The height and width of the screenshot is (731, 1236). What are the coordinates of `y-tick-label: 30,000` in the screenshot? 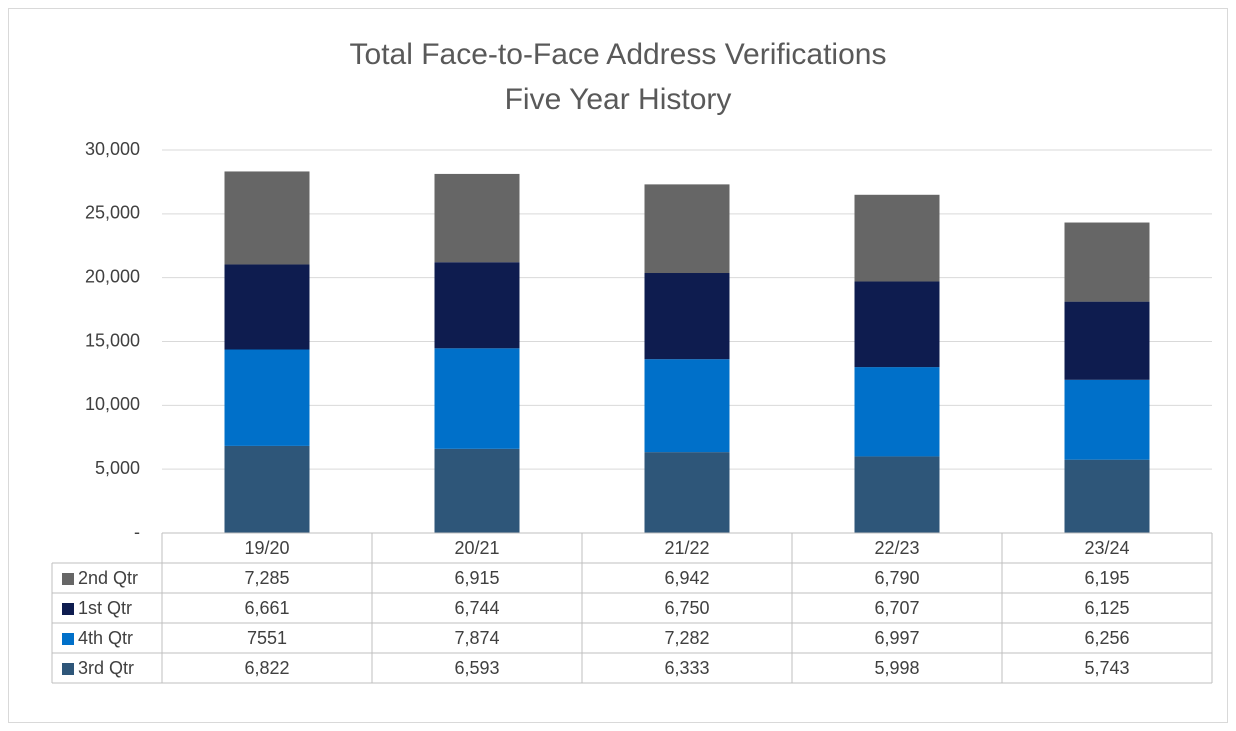 It's located at (112, 149).